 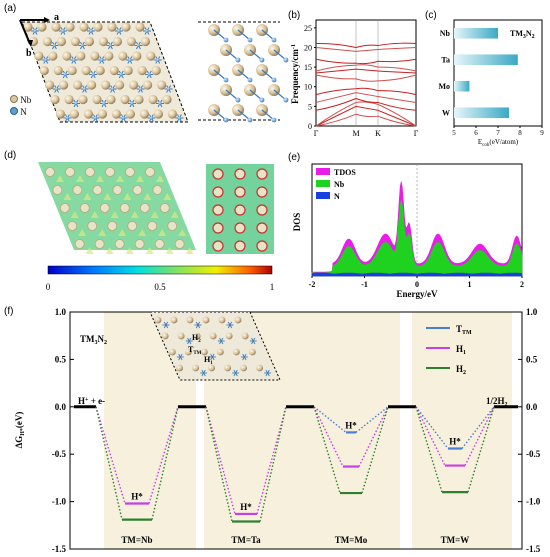 I want to click on f-ytick-right: 0.0, so click(x=532, y=407).